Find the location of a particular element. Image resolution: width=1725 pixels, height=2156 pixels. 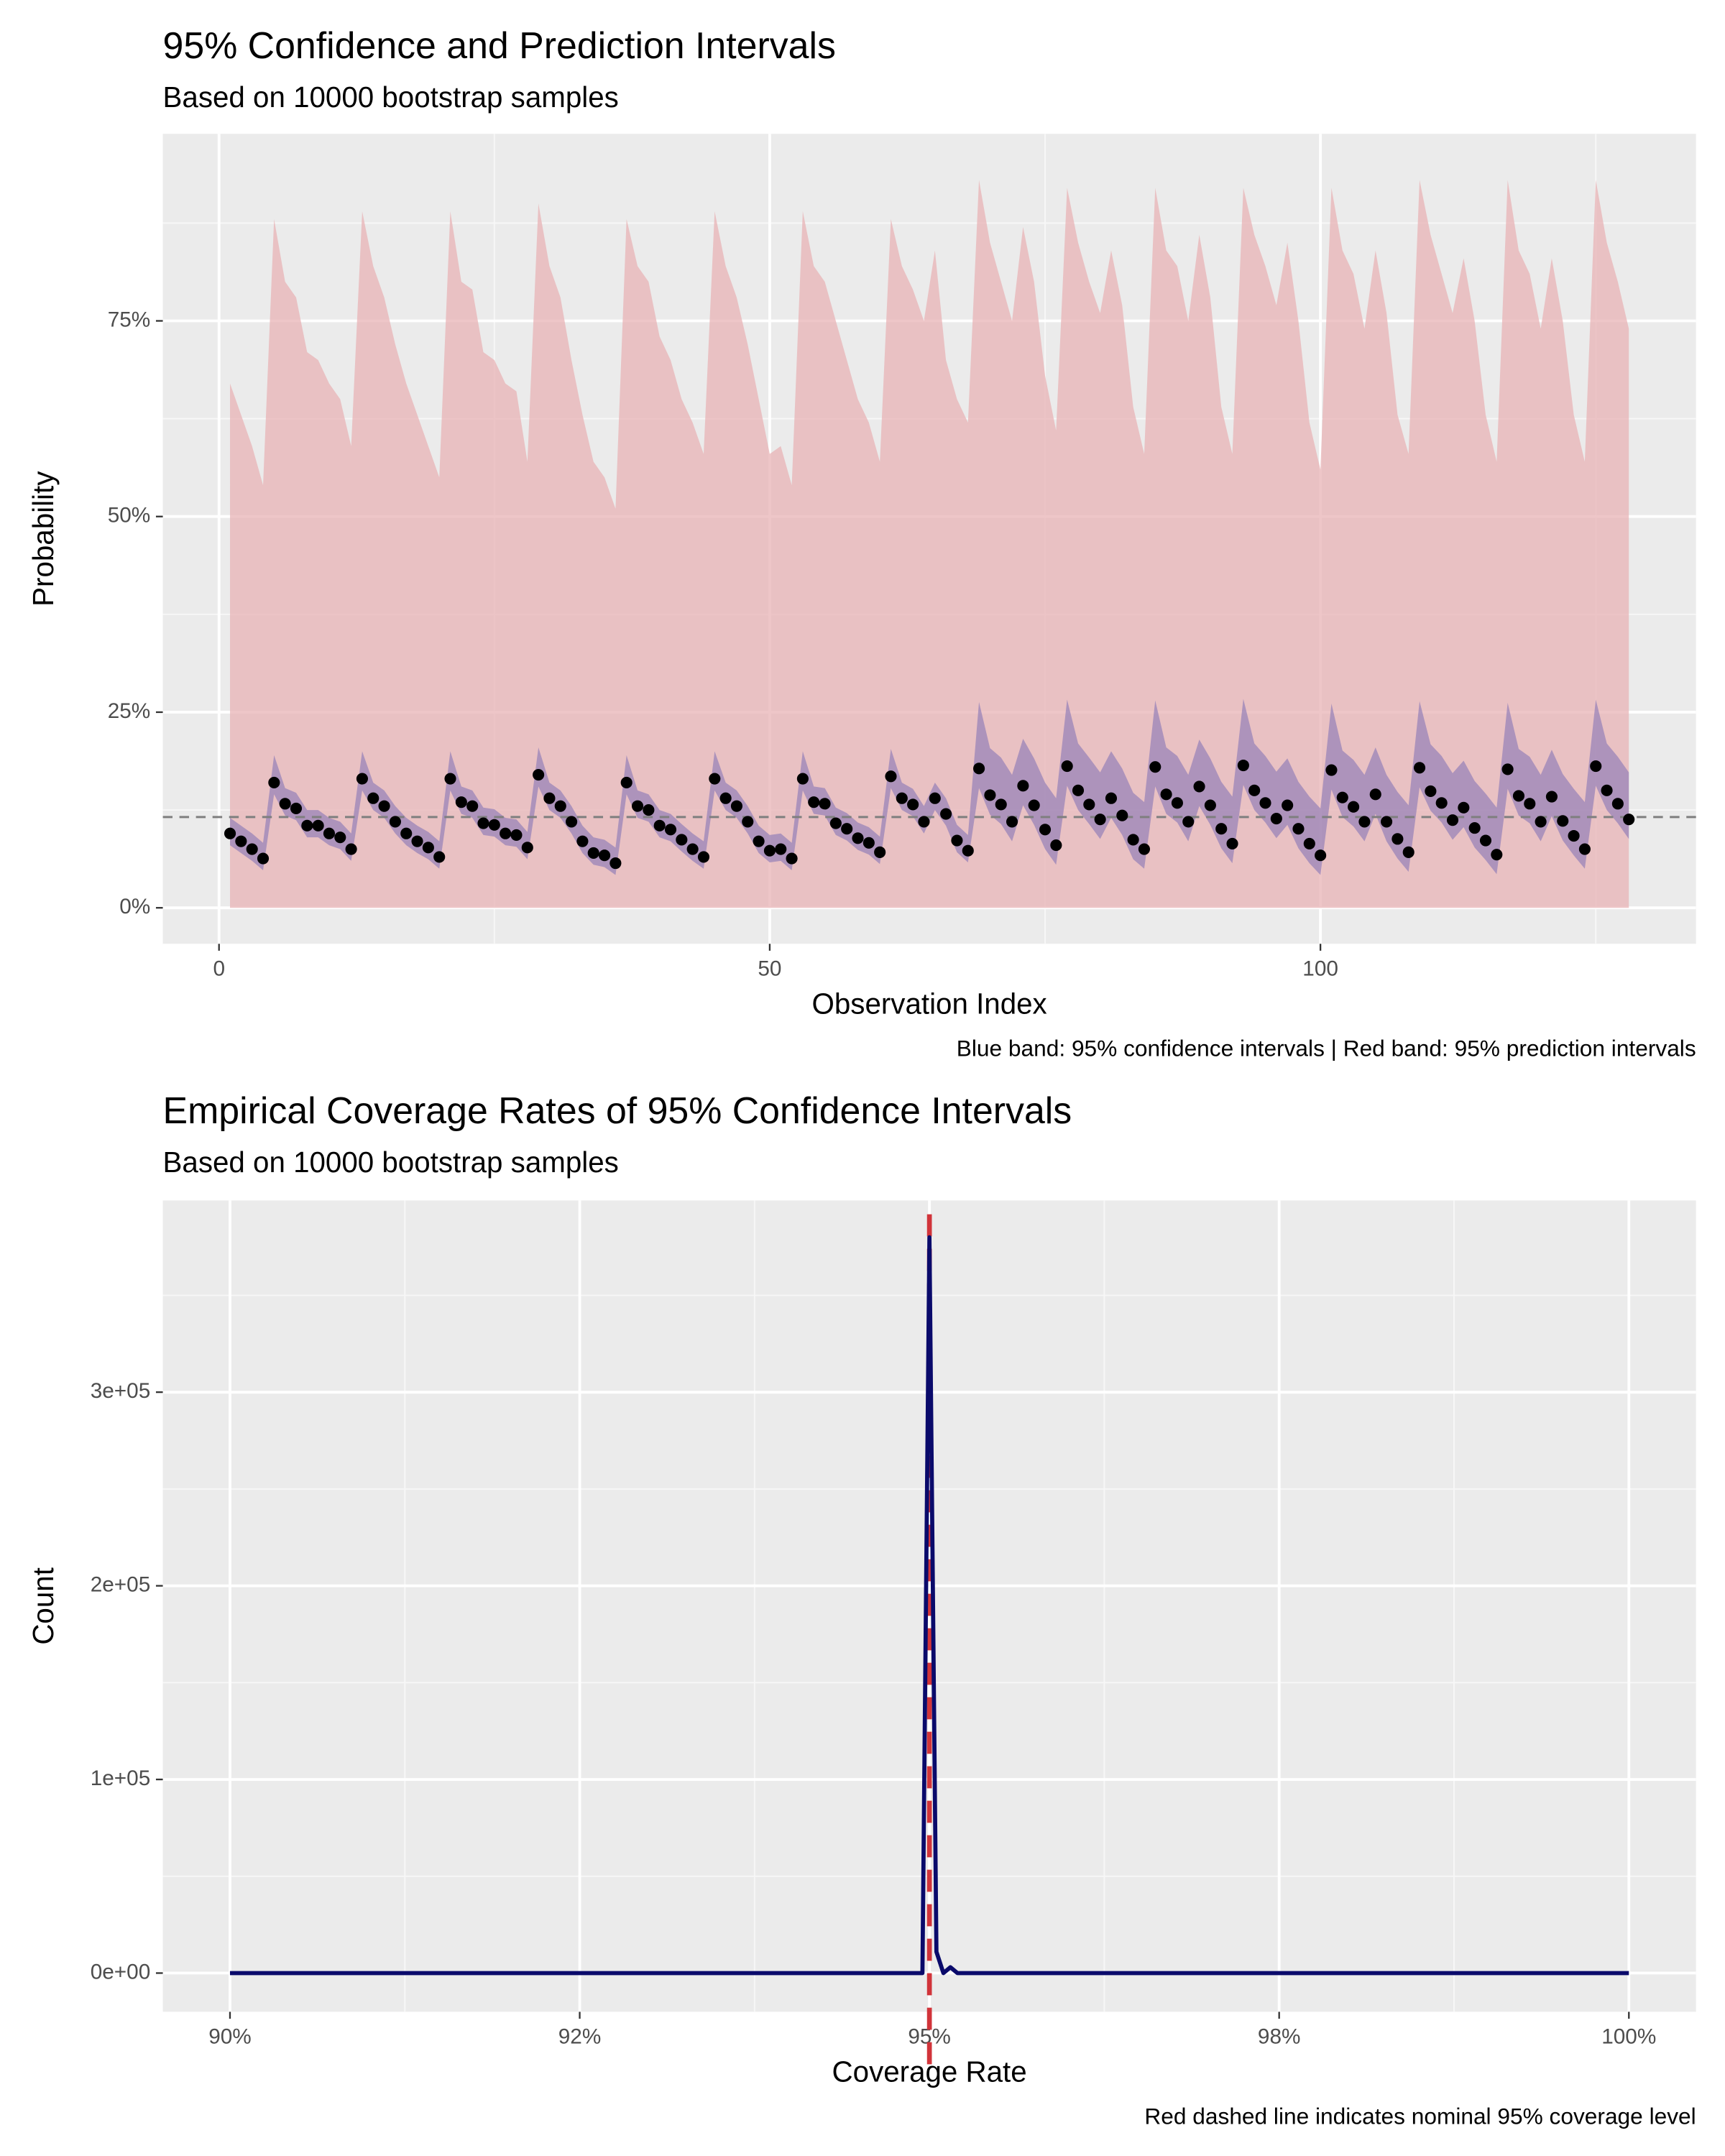

y-tick-label: 0% is located at coordinates (134, 907).